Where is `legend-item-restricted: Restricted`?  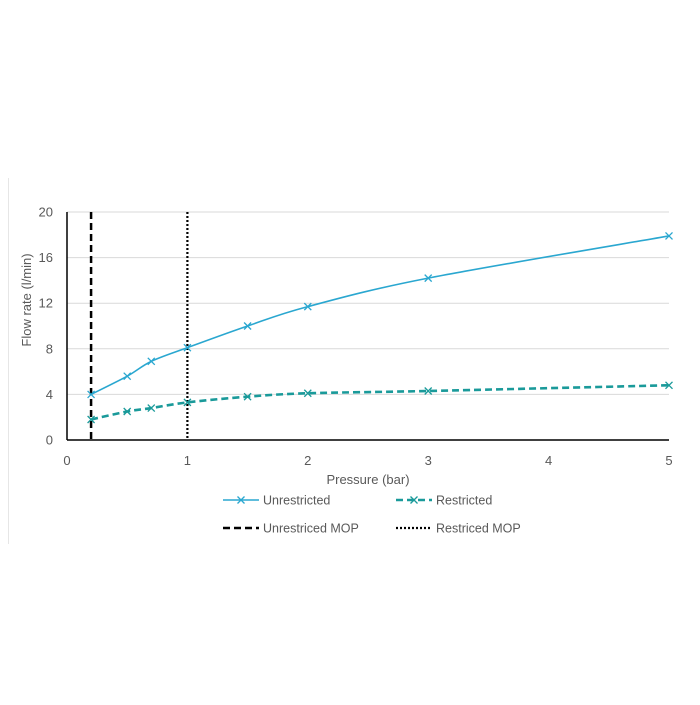 legend-item-restricted: Restricted is located at coordinates (444, 501).